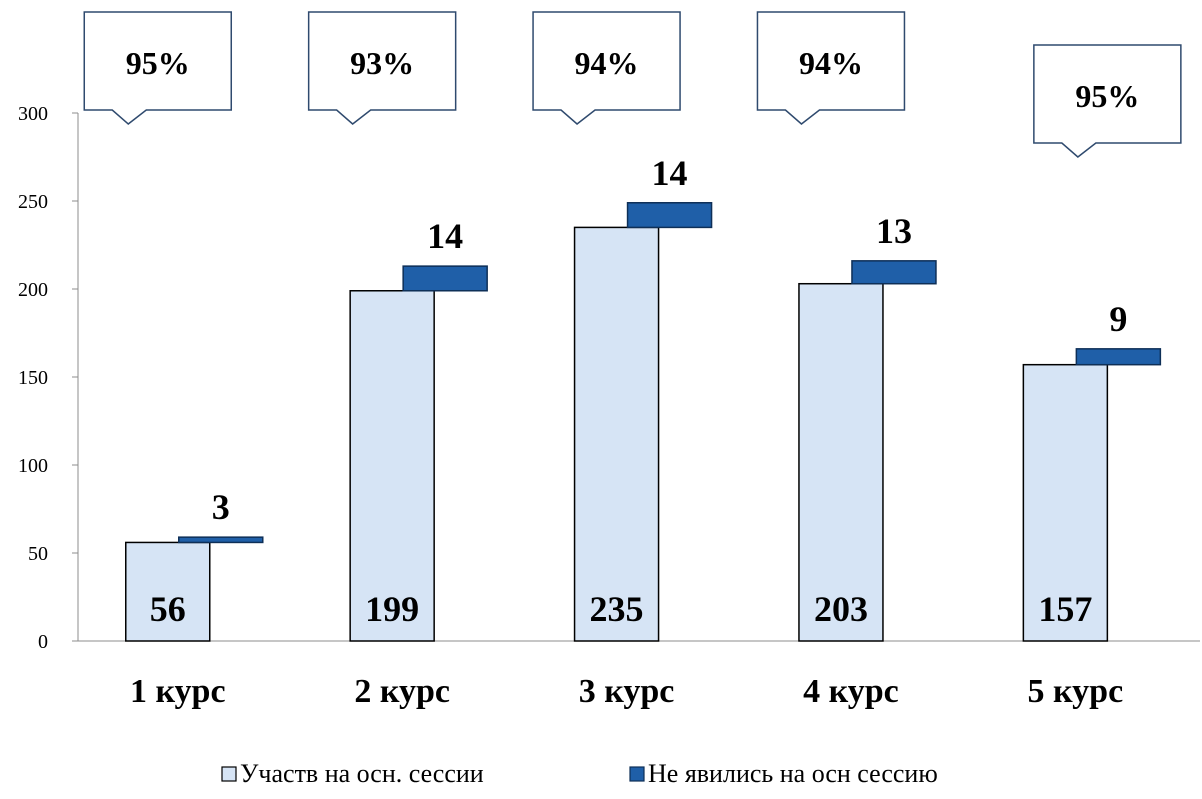  What do you see at coordinates (1065, 609) in the screenshot?
I see `bar-participants-value: 157` at bounding box center [1065, 609].